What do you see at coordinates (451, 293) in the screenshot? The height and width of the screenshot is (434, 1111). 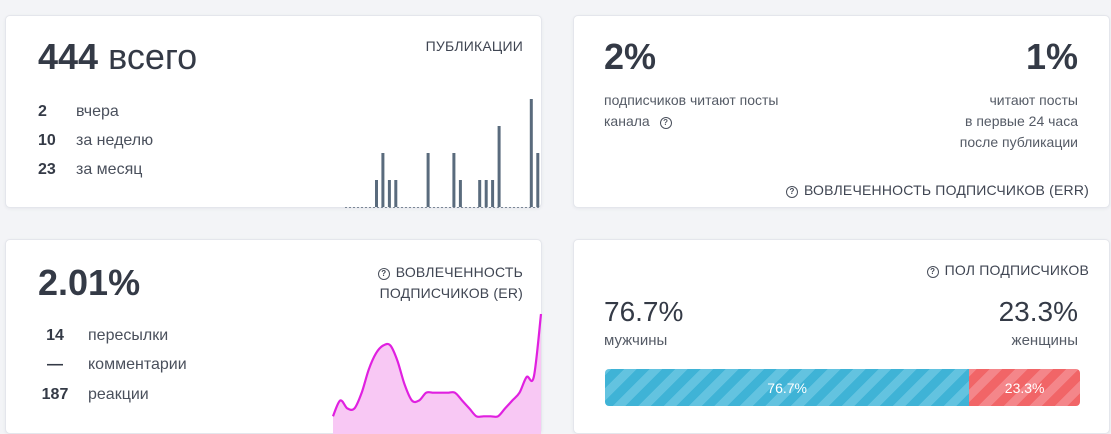 I see `er-title-line2: ПОДПИСЧИКОВ (ER)` at bounding box center [451, 293].